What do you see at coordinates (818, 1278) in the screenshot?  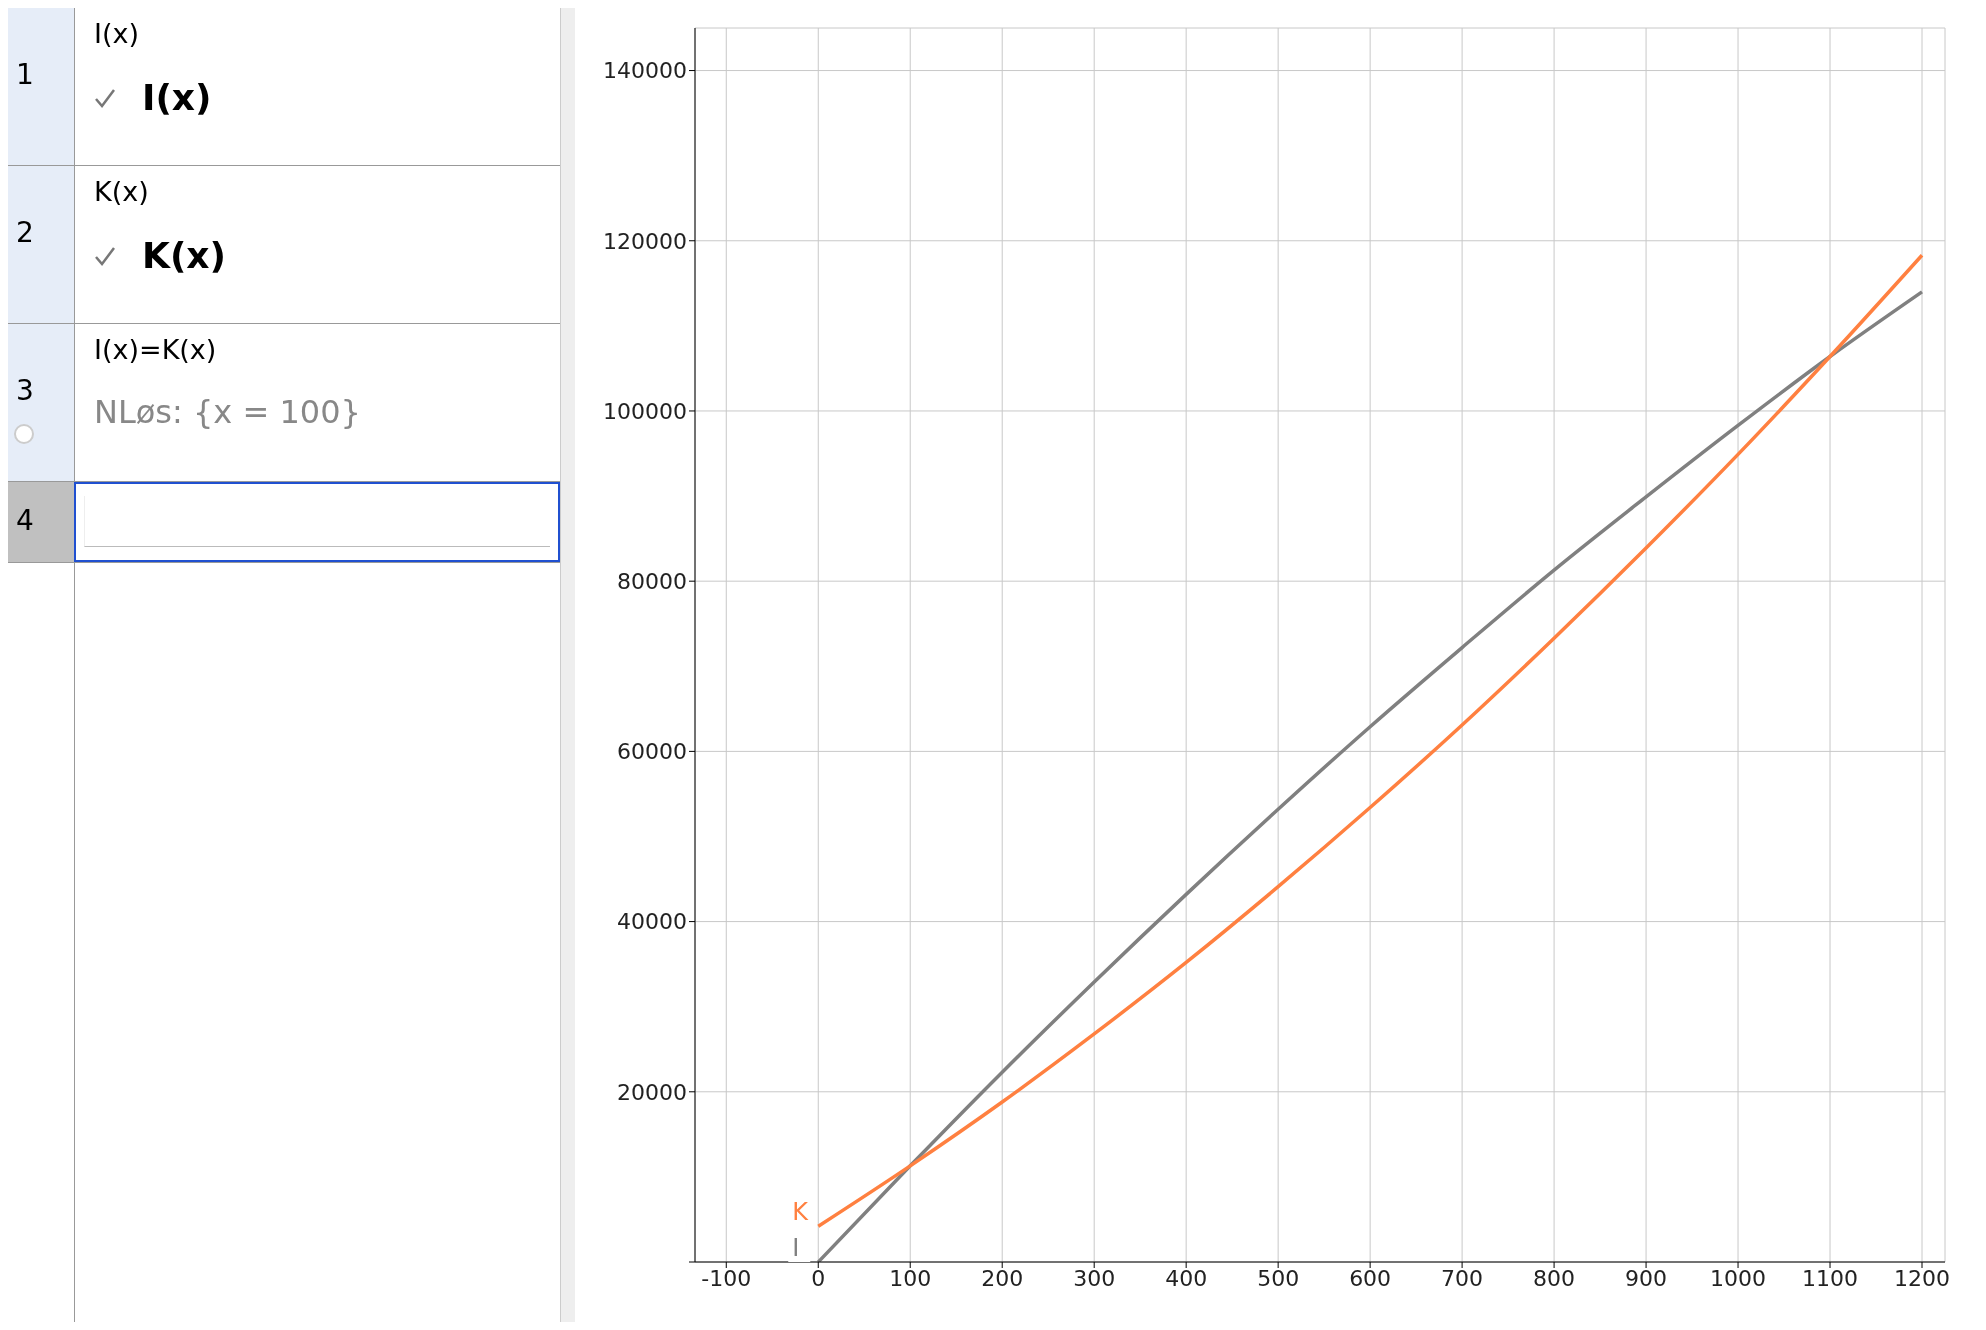 I see `x-tick-label: 0` at bounding box center [818, 1278].